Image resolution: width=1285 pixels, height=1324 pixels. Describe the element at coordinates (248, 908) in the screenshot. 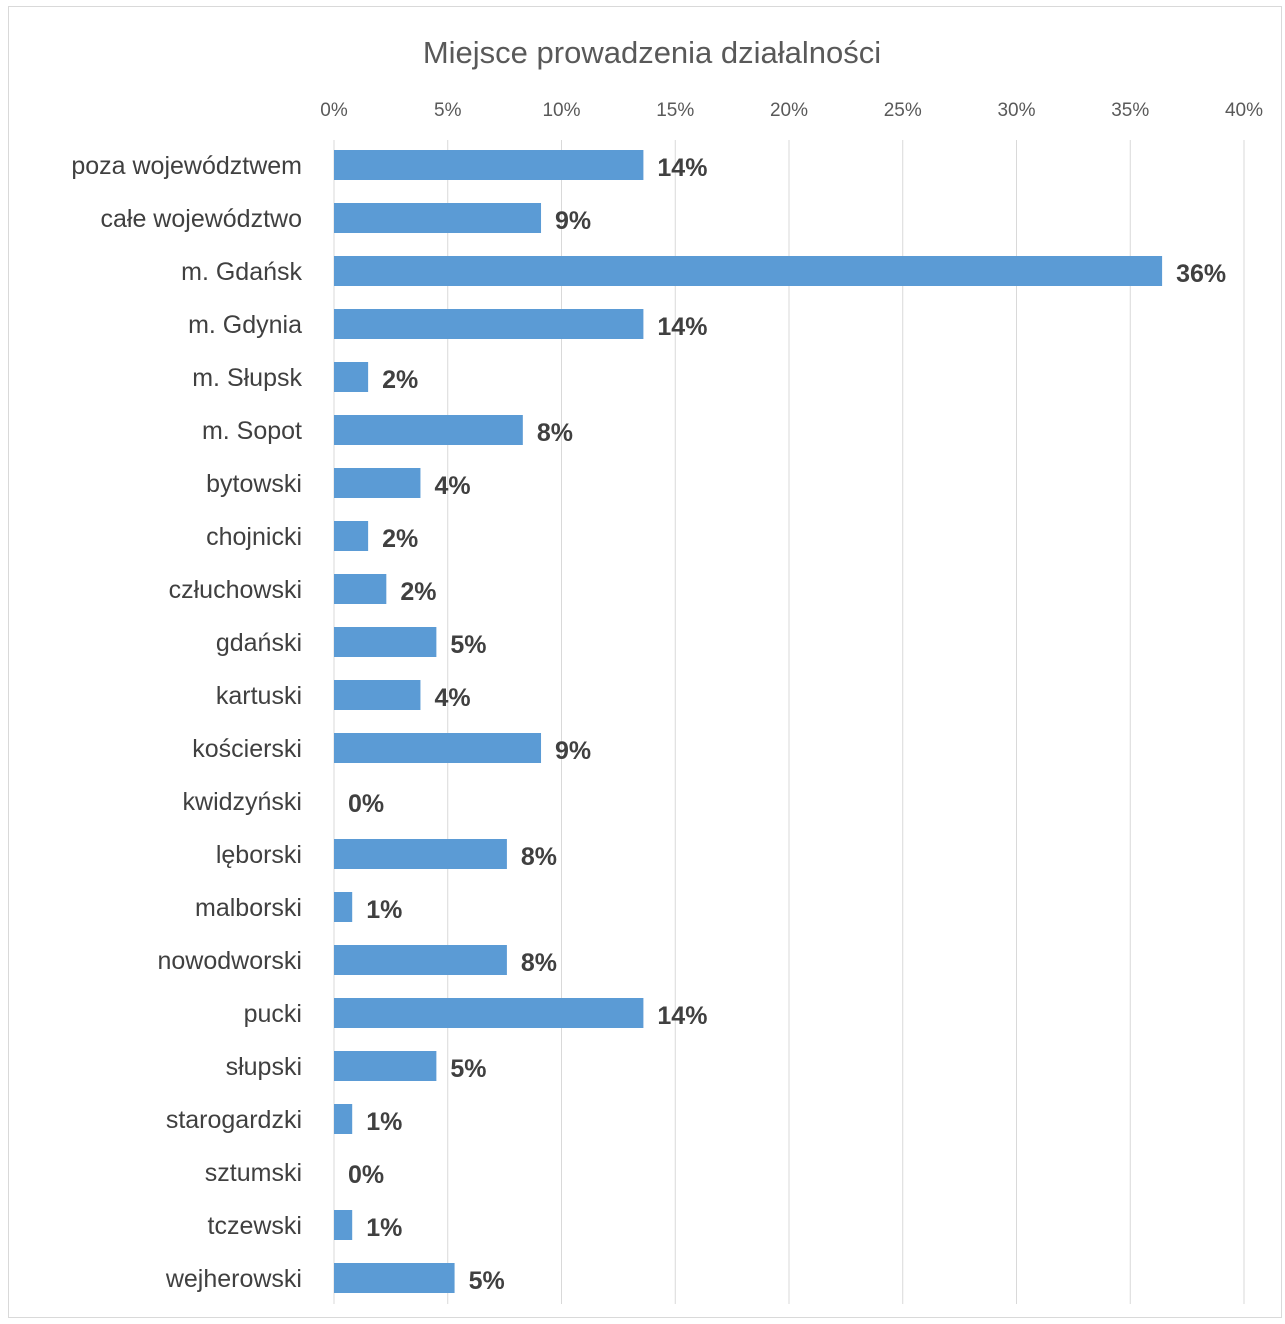

I see `category-label: malborski` at that location.